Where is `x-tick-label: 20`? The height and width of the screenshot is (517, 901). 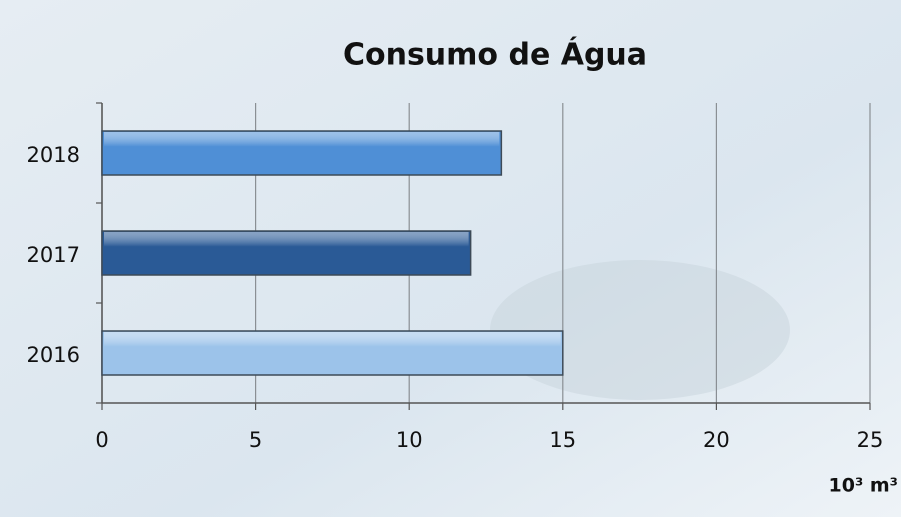
x-tick-label: 20 is located at coordinates (716, 440).